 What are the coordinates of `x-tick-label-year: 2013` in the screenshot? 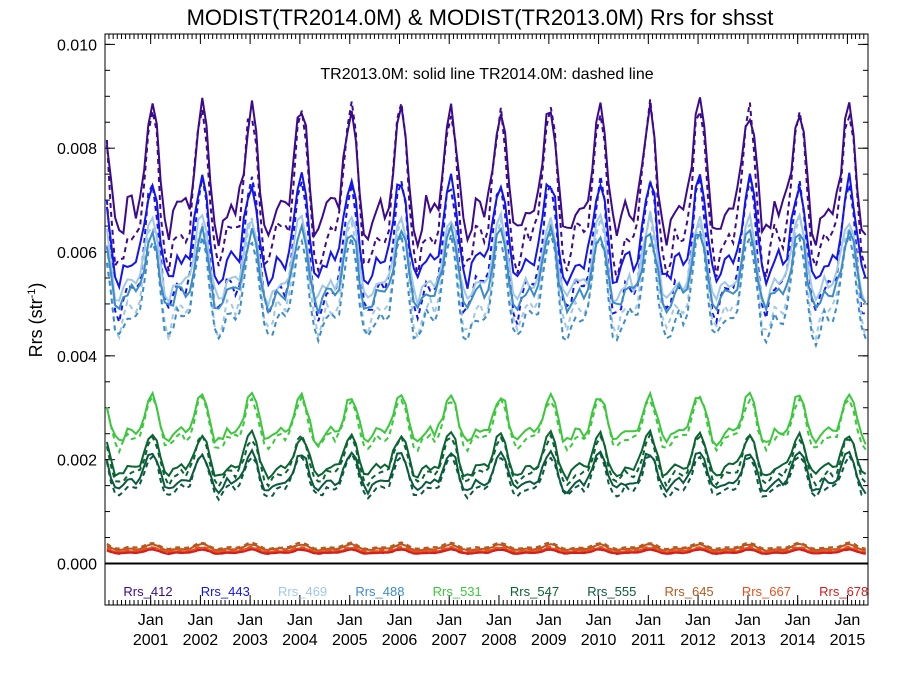 It's located at (748, 640).